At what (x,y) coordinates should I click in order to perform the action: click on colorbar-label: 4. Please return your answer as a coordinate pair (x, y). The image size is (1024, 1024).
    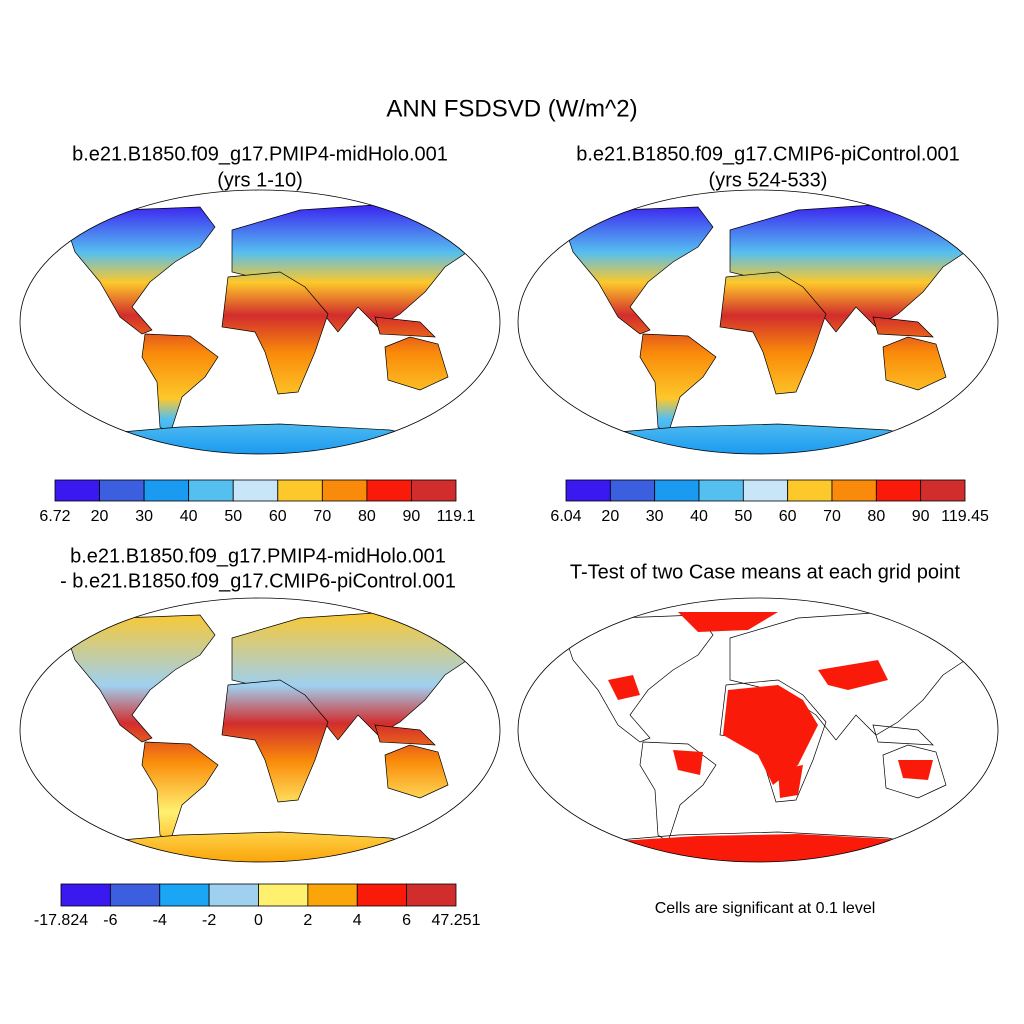
    Looking at the image, I should click on (357, 920).